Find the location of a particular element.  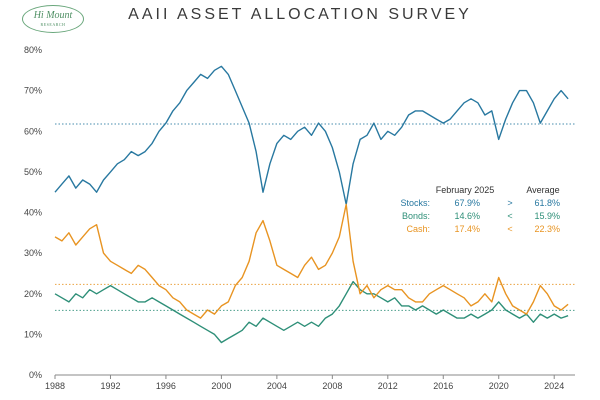

y-tick-label: 20% is located at coordinates (33, 294).